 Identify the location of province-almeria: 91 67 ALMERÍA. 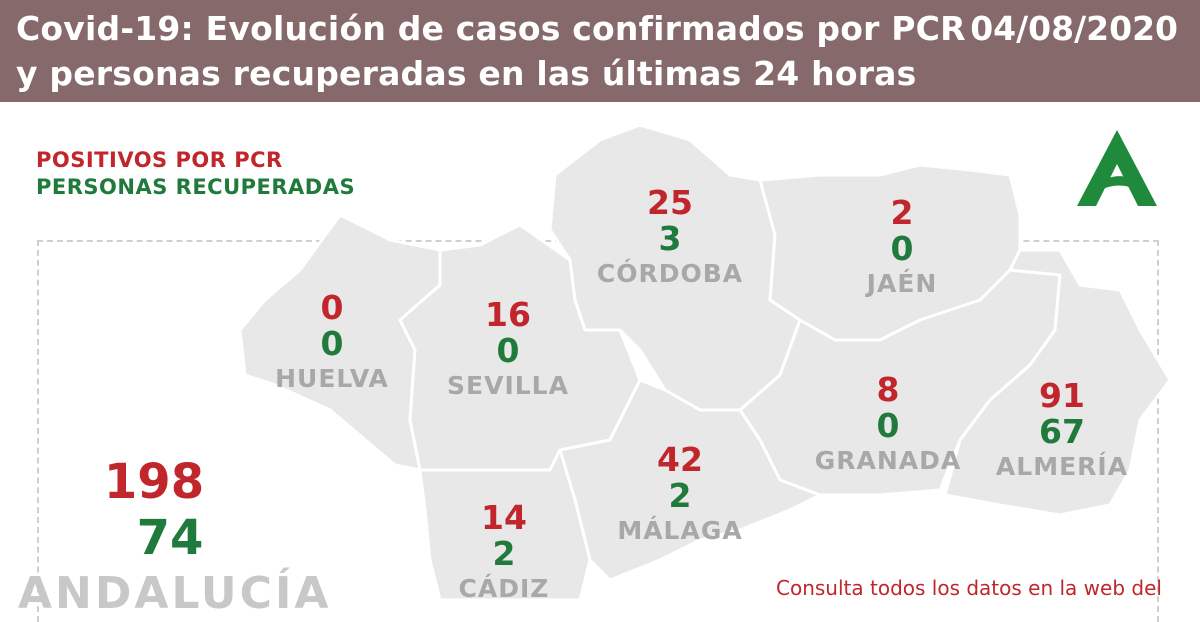
(1062, 429).